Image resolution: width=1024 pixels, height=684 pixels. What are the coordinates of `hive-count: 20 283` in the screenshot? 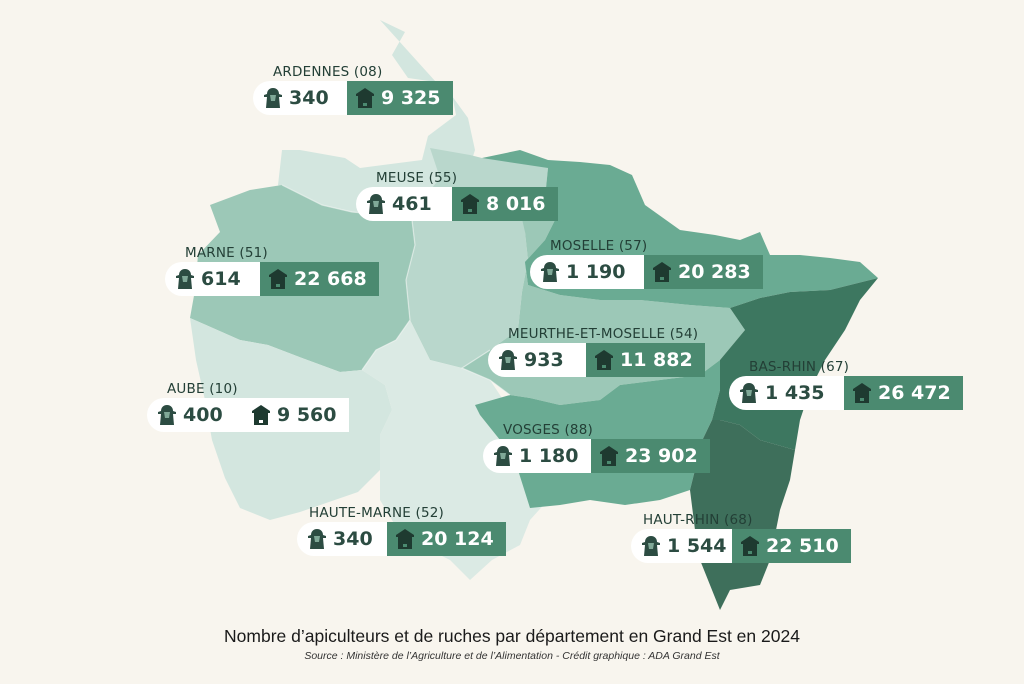 It's located at (714, 272).